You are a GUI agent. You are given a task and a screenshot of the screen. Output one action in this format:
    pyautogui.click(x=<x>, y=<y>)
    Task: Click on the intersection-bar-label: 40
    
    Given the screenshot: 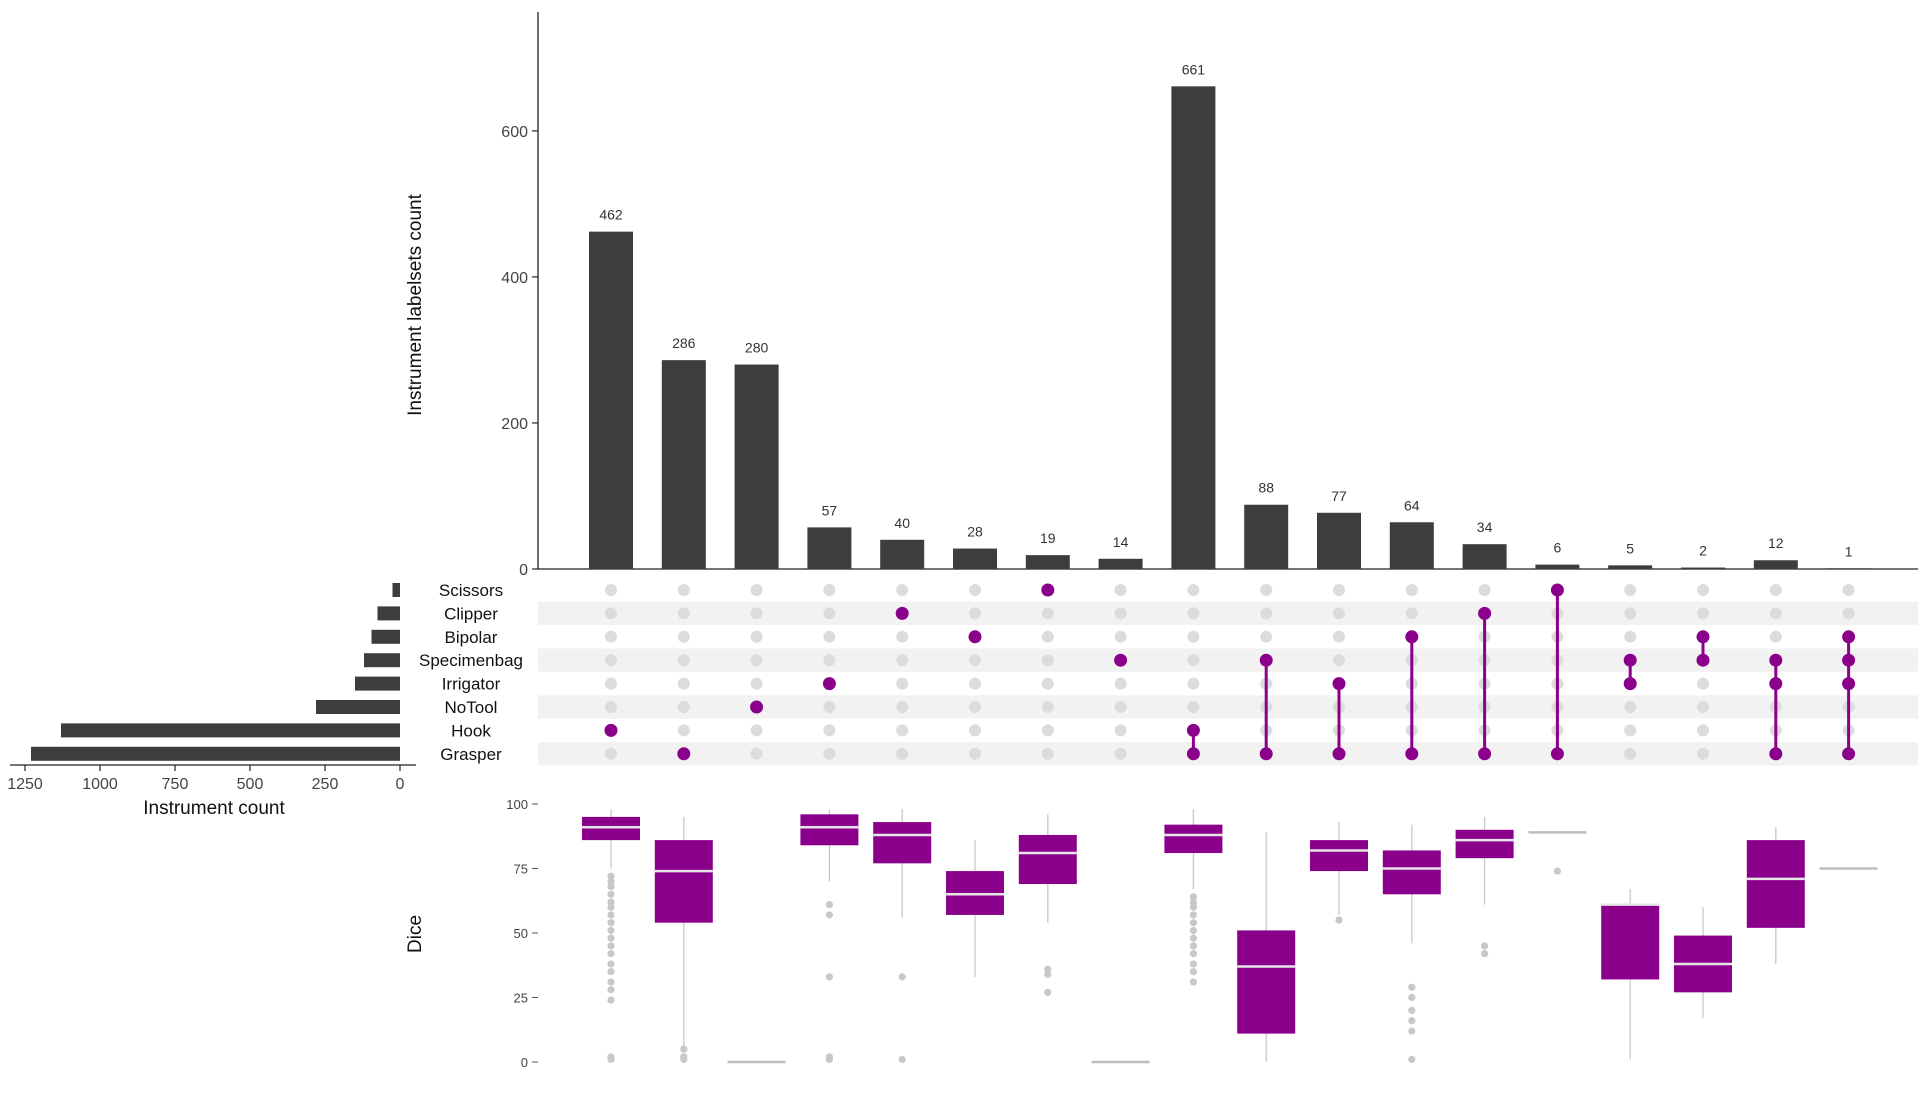 What is the action you would take?
    pyautogui.click(x=902, y=523)
    